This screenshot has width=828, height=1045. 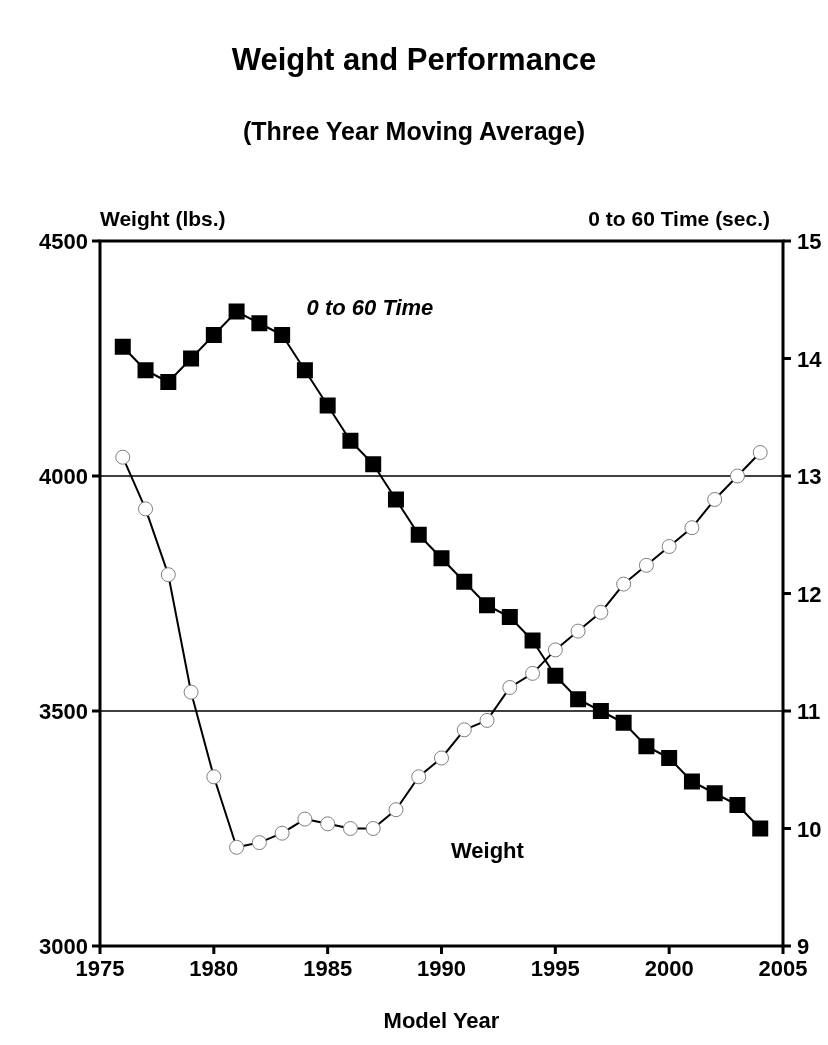 What do you see at coordinates (63, 711) in the screenshot?
I see `y-tick-label: 3500` at bounding box center [63, 711].